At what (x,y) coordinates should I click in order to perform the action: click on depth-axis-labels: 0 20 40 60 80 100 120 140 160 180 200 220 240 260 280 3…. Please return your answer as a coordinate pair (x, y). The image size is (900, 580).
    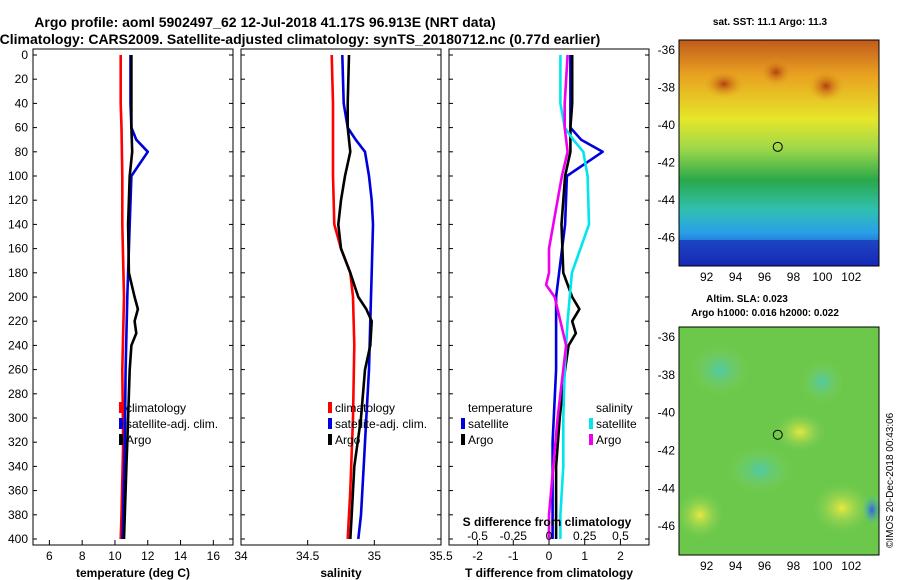
    Looking at the image, I should click on (18, 297).